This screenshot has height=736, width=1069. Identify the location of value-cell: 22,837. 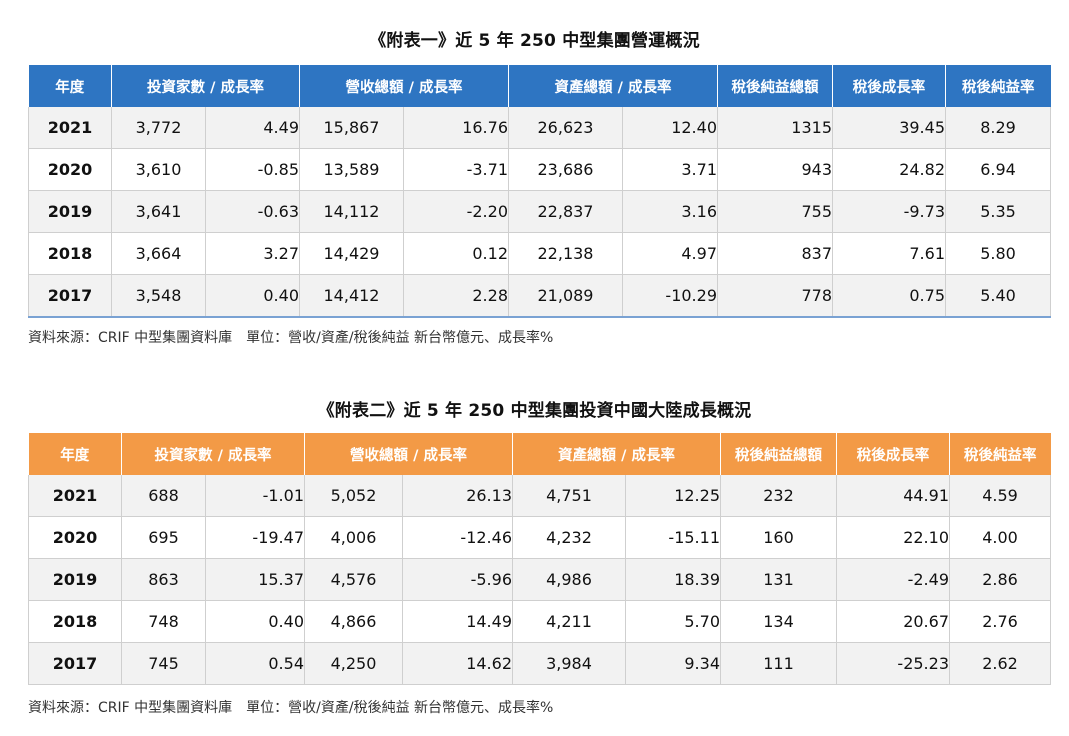
(565, 211).